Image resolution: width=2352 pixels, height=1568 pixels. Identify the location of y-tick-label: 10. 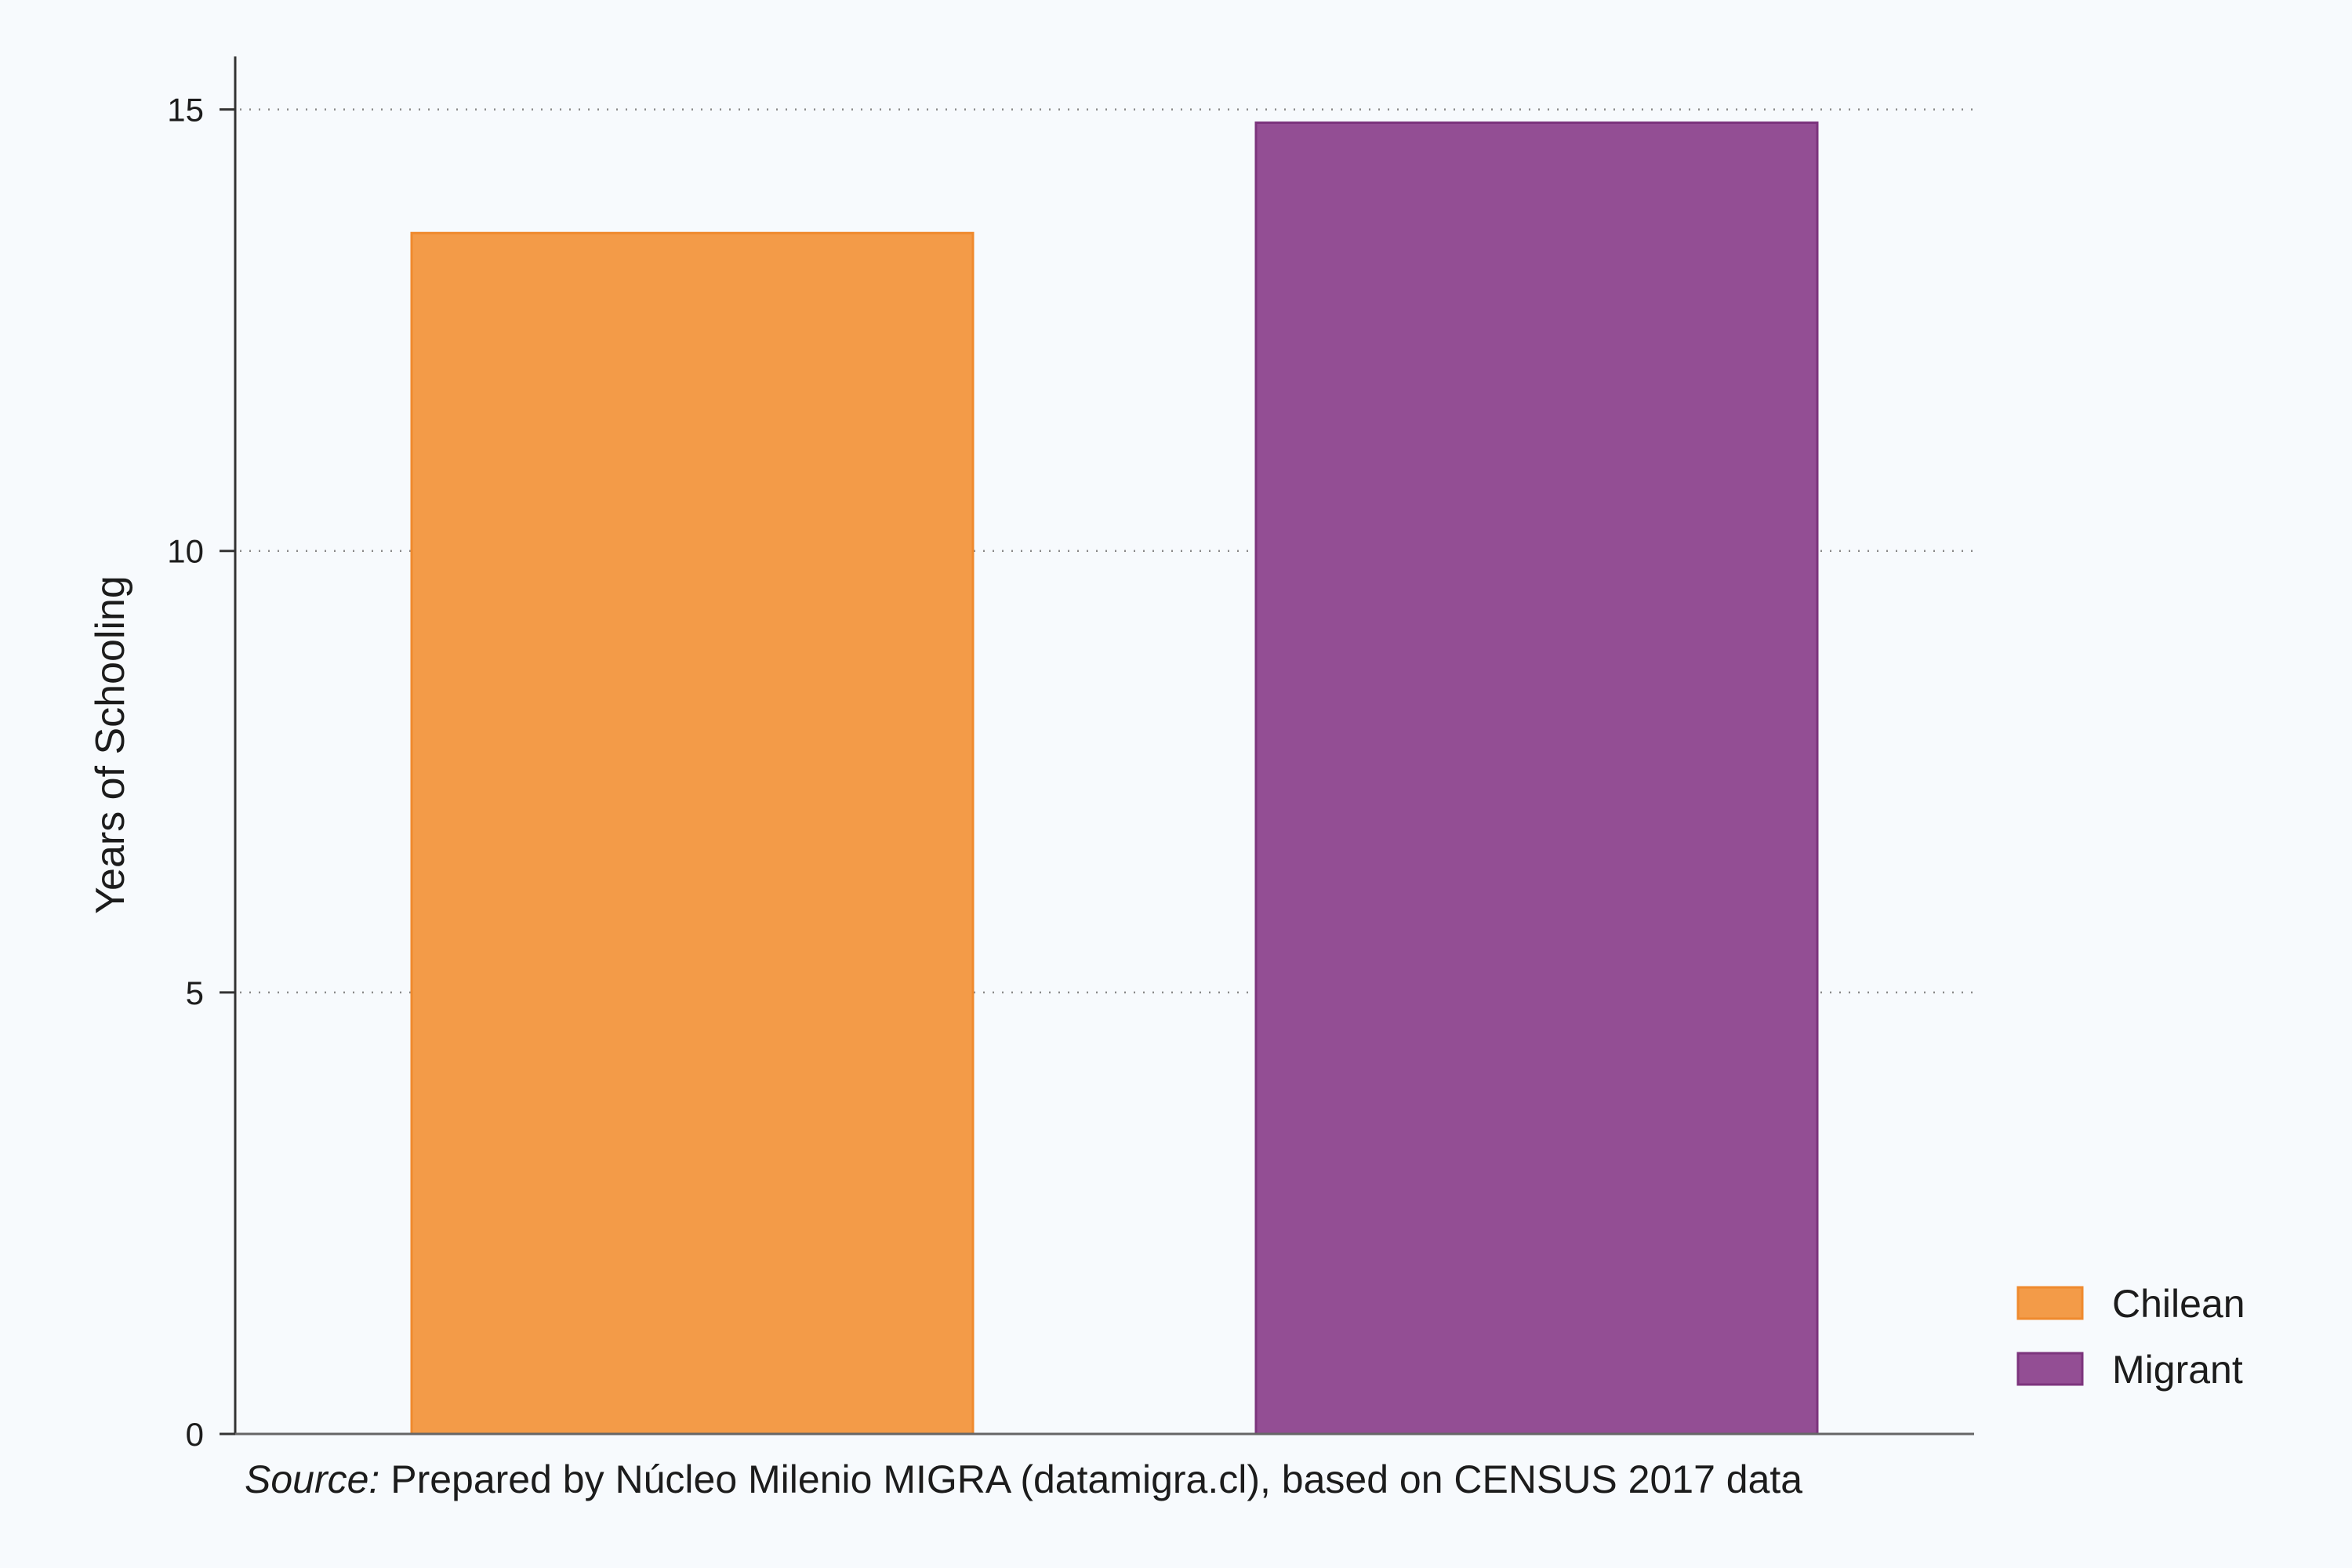
(185, 551).